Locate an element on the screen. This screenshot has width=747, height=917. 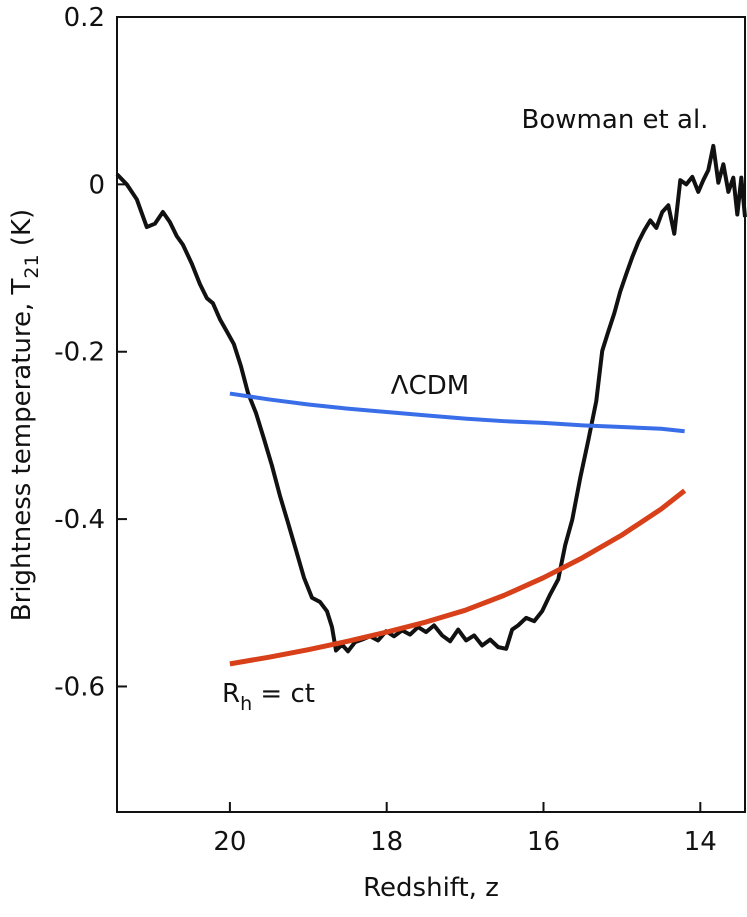
series-label: Rh = ct is located at coordinates (268, 697).